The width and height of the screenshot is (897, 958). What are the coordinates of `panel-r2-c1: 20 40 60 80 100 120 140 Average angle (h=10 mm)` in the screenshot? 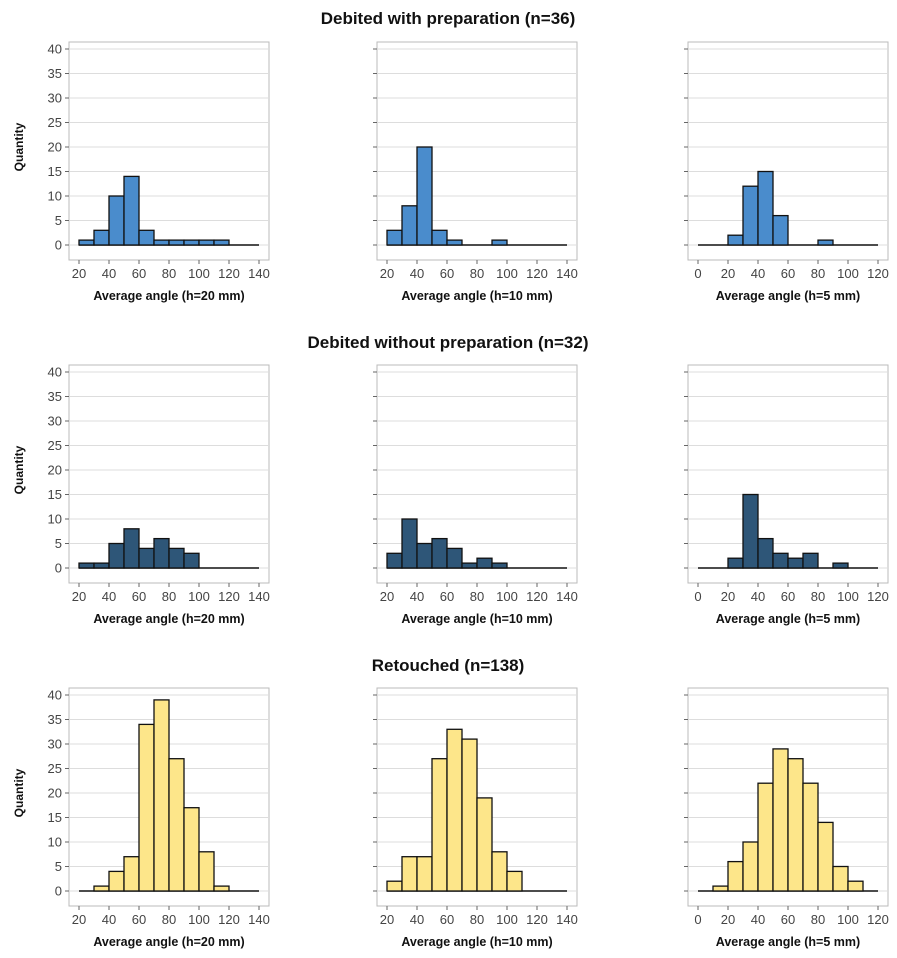 It's located at (475, 818).